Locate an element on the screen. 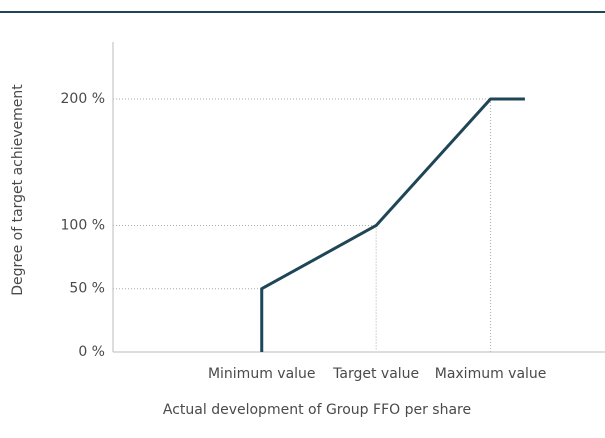 This screenshot has height=438, width=605. y-tick-label: 0 % is located at coordinates (91, 352).